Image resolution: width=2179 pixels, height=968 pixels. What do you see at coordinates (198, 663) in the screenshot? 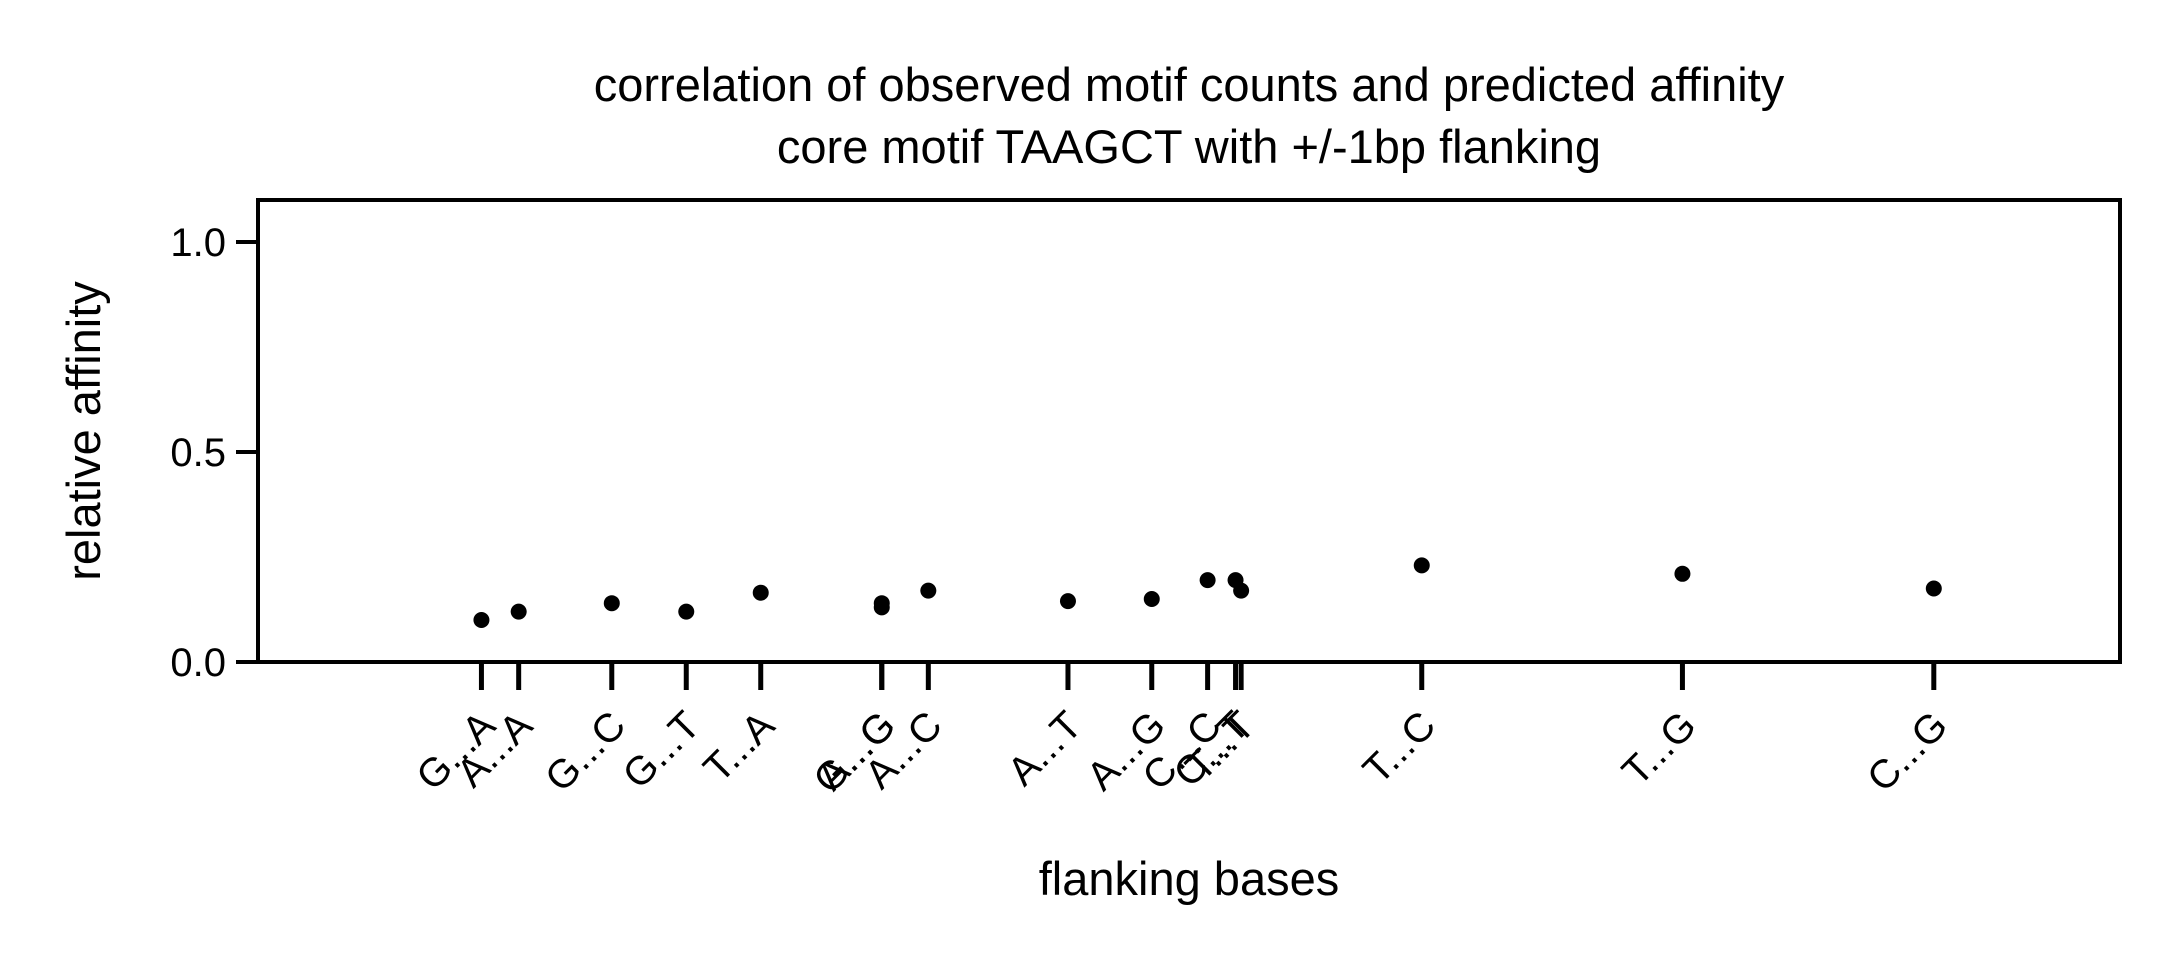
I see `y-tick-label: 0.0` at bounding box center [198, 663].